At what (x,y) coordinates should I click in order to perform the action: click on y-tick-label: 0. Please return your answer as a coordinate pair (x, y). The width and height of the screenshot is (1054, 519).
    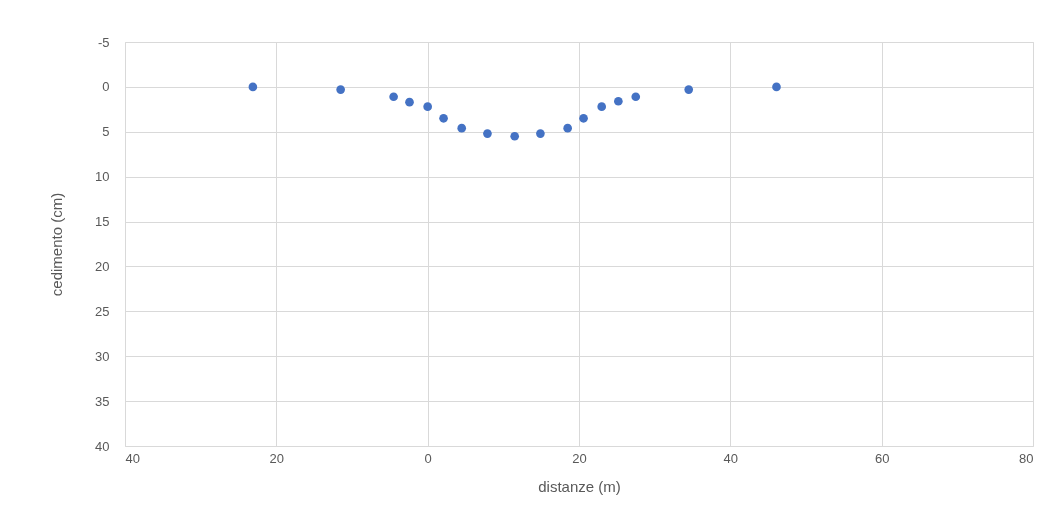
    Looking at the image, I should click on (106, 87).